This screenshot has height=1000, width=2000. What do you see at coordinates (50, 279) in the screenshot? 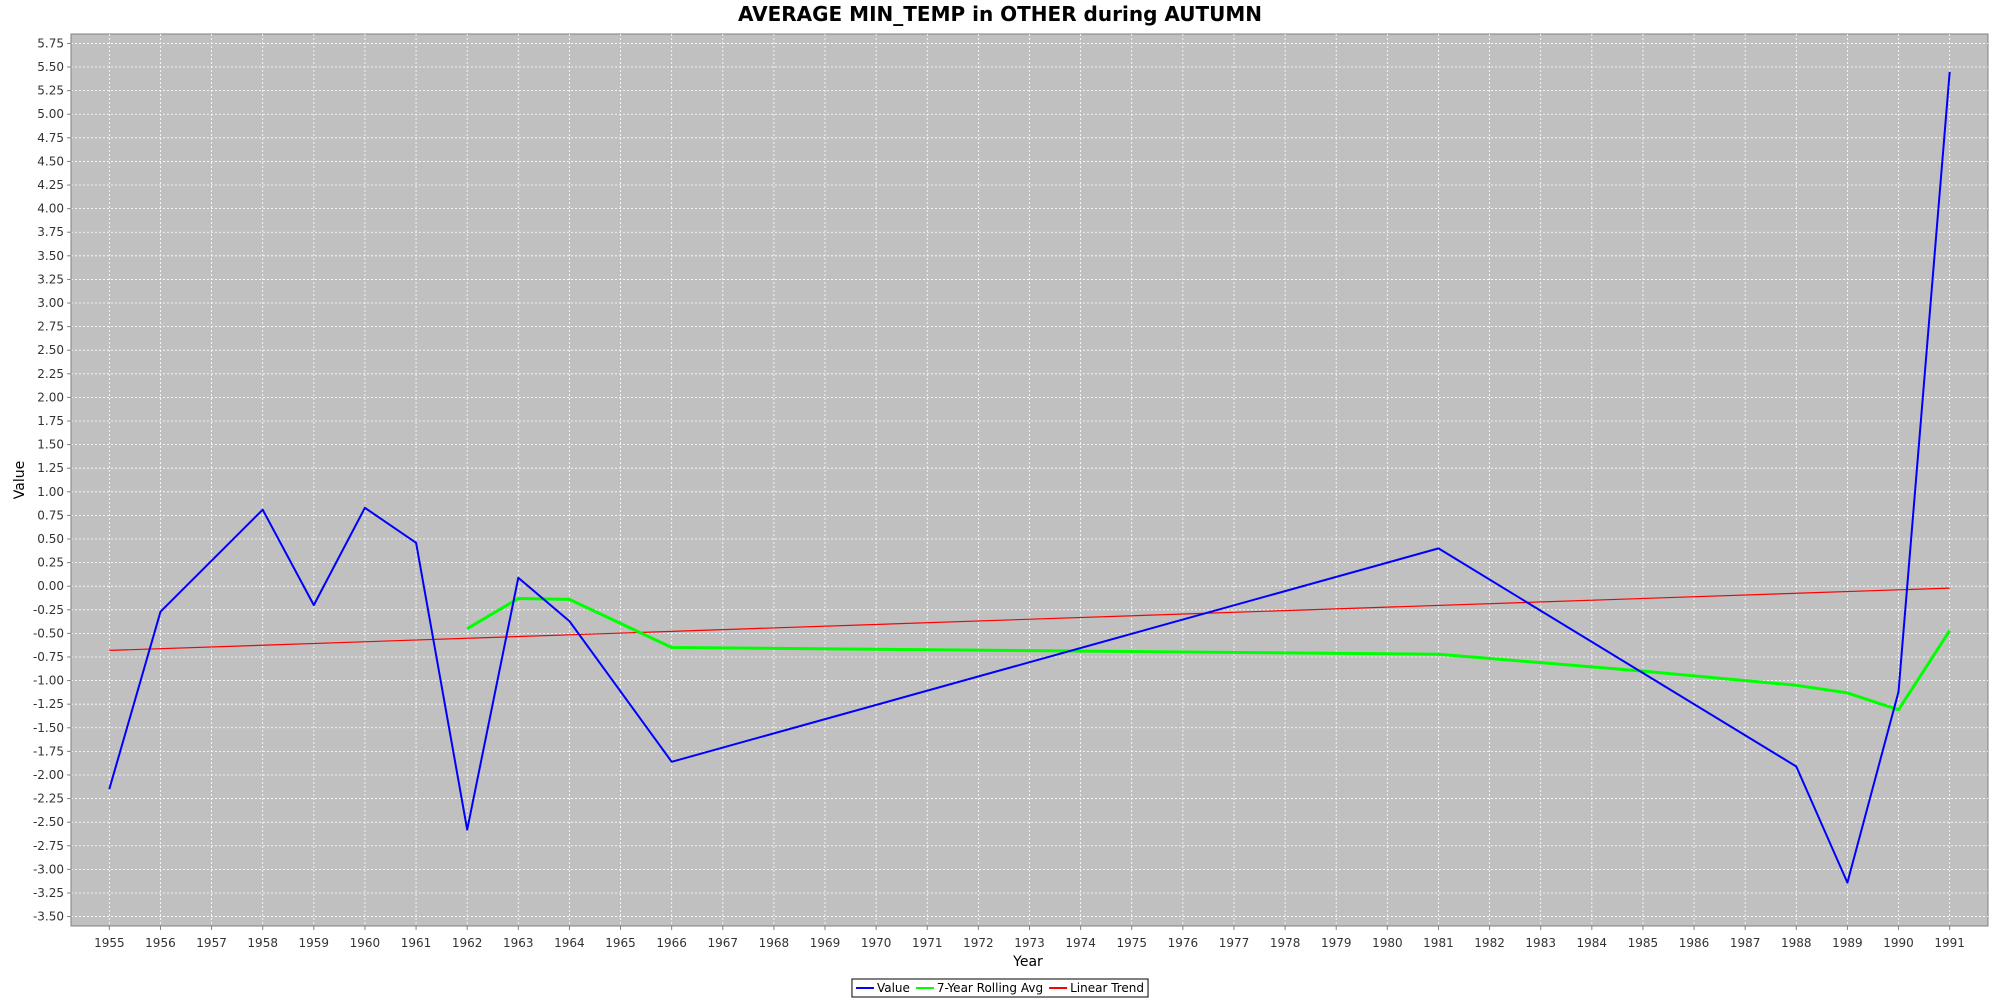
I see `y-tick-label: 3.25` at bounding box center [50, 279].